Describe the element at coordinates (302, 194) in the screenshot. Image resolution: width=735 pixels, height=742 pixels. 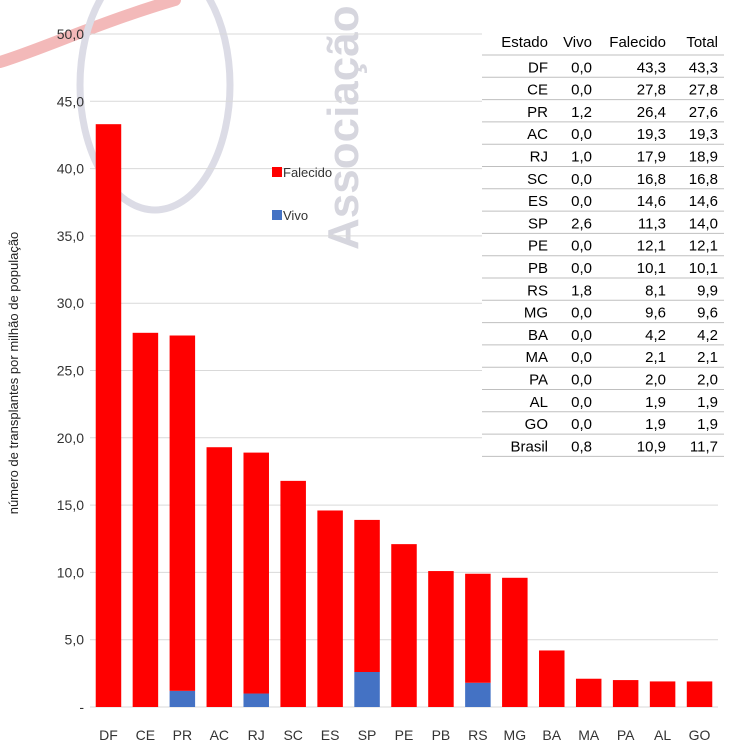
I see `legend: Falecido Vivo` at that location.